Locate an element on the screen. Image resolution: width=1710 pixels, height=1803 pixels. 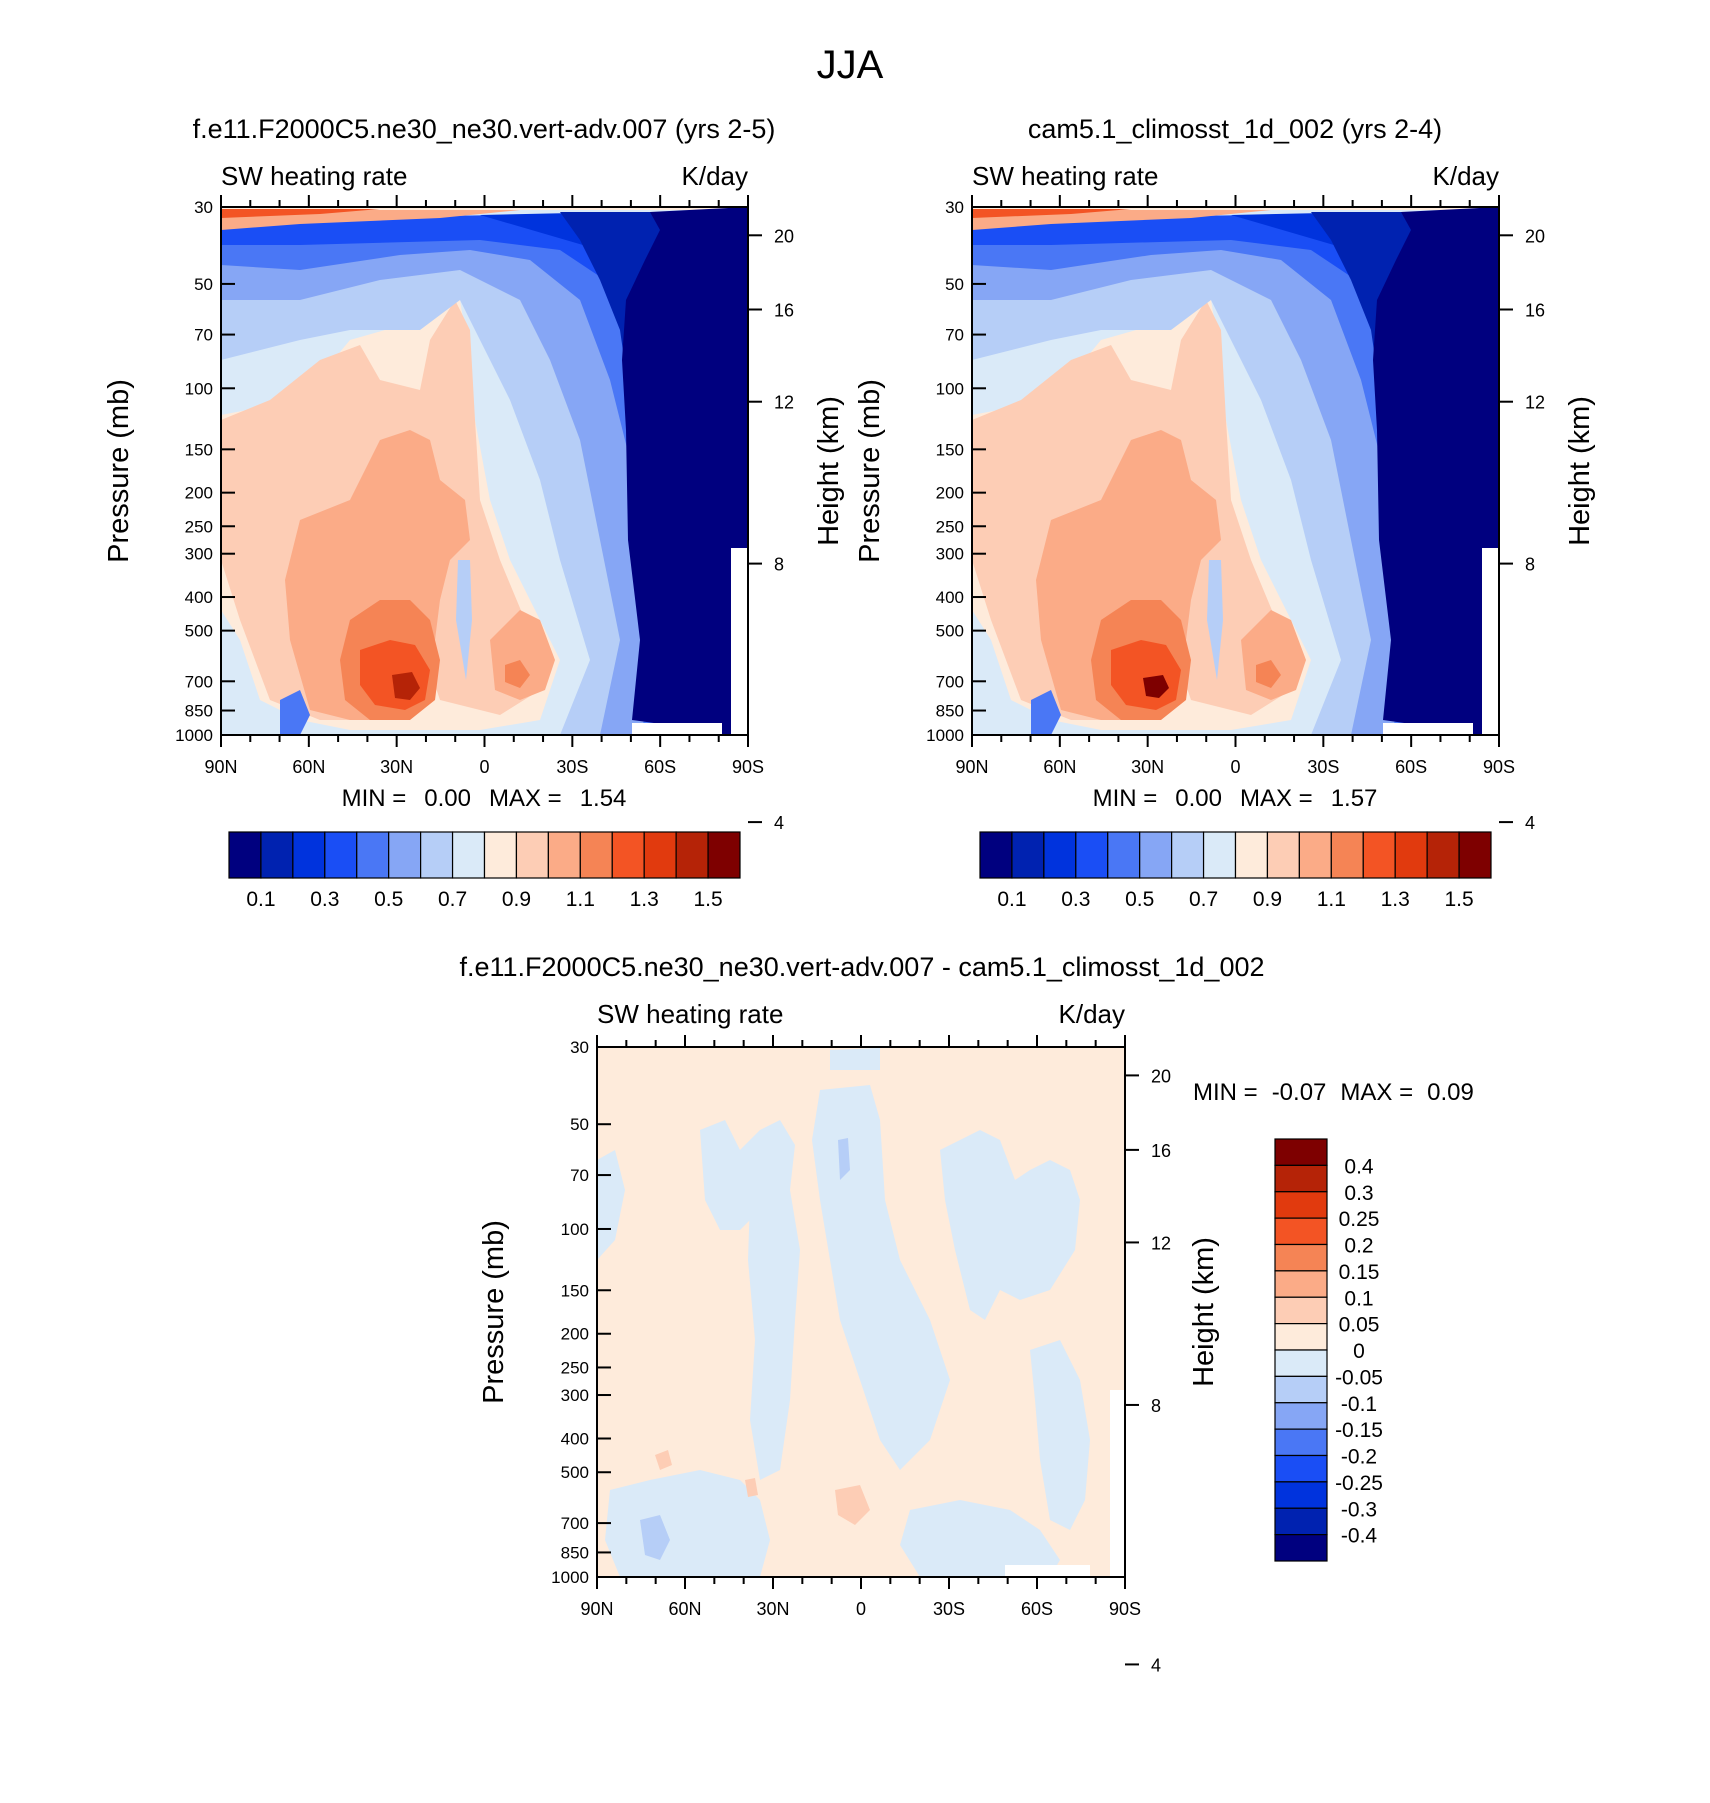
contour-band-1.3-east is located at coordinates (517, 674).